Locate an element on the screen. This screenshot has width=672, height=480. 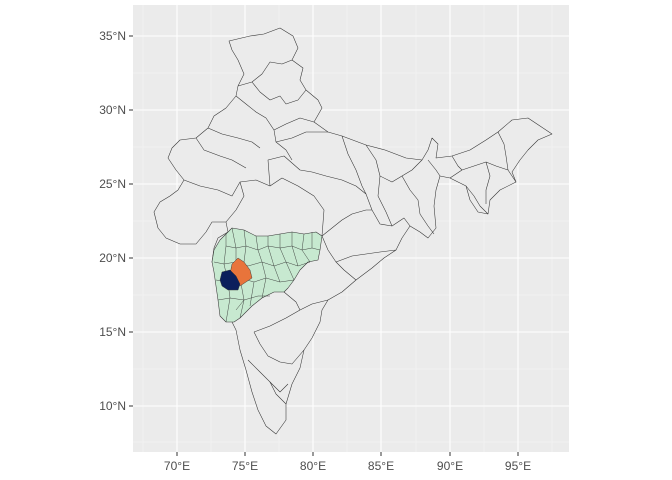
district-borders is located at coordinates (267, 275).